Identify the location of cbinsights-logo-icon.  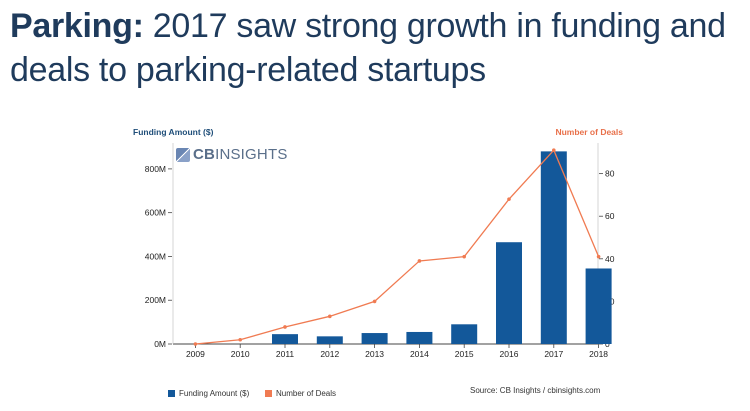
(183, 154).